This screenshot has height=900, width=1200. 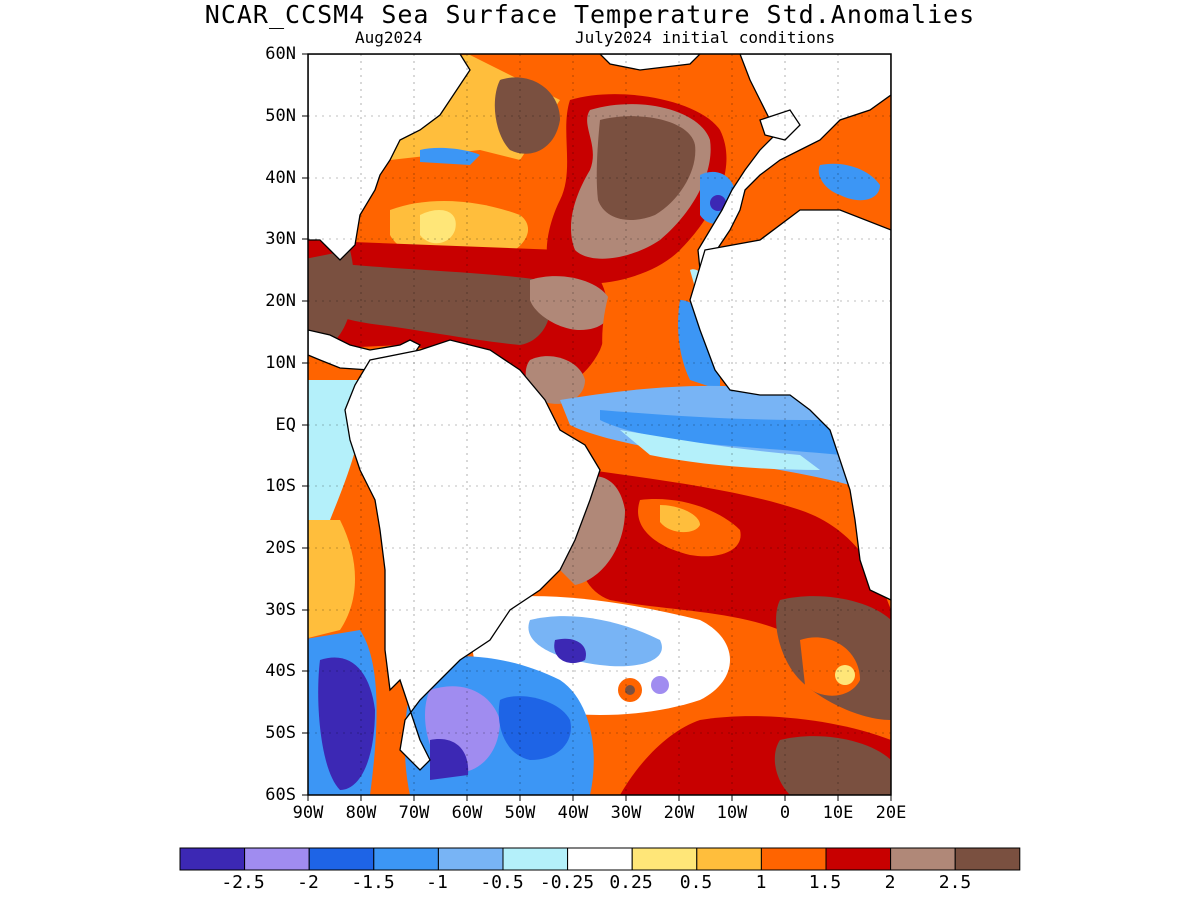 What do you see at coordinates (308, 882) in the screenshot?
I see `colorbar-label: -2` at bounding box center [308, 882].